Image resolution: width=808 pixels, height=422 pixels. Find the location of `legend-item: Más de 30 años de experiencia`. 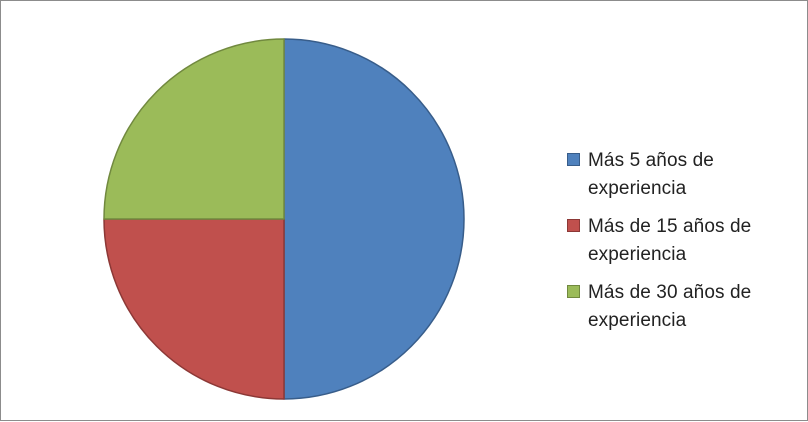

legend-item: Más de 30 años de experiencia is located at coordinates (685, 307).